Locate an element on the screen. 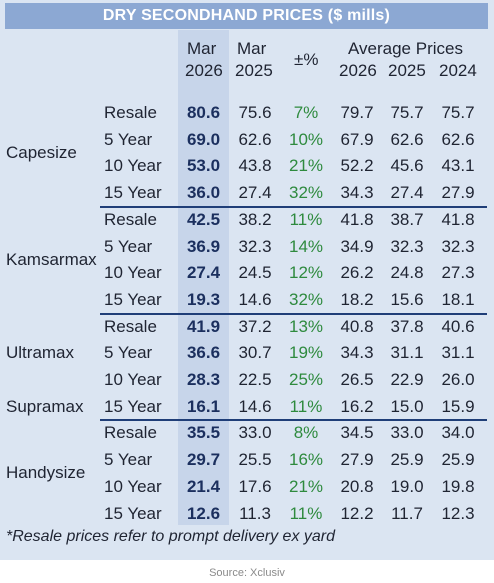 Image resolution: width=494 pixels, height=583 pixels. cell-mar-2026: 28.3 is located at coordinates (203, 379).